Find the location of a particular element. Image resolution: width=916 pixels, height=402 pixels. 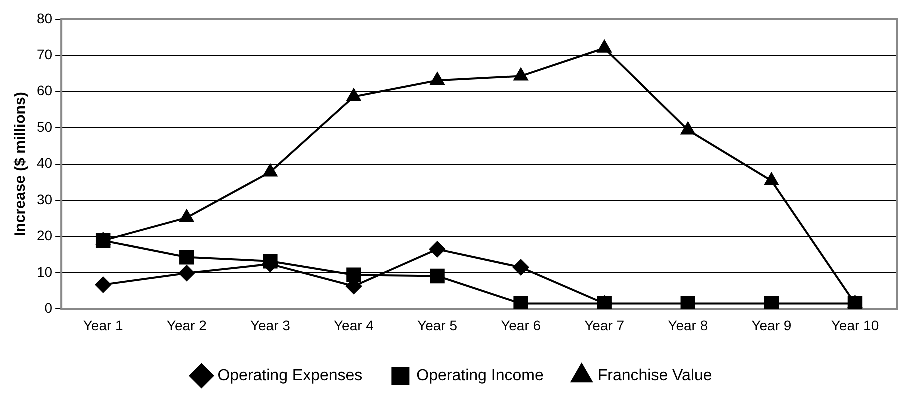

legend-label: Franchise Value is located at coordinates (655, 375).